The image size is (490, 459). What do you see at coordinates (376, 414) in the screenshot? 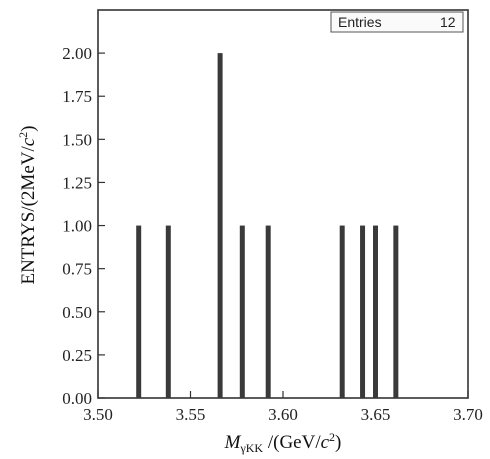
I see `x-tick-label: 3.65` at bounding box center [376, 414].